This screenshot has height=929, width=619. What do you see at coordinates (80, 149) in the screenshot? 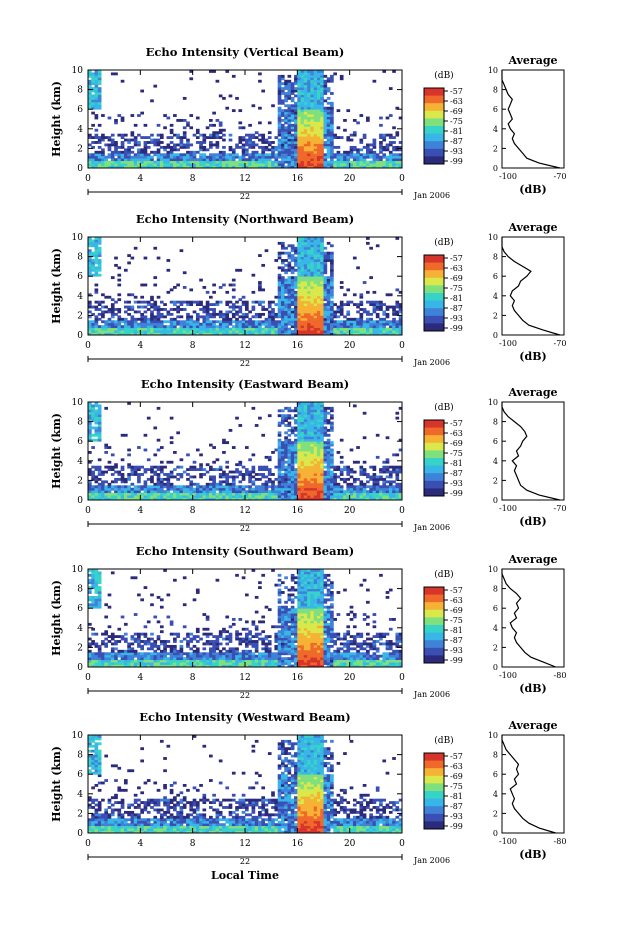
I see `y-tick-label: 2` at bounding box center [80, 149].